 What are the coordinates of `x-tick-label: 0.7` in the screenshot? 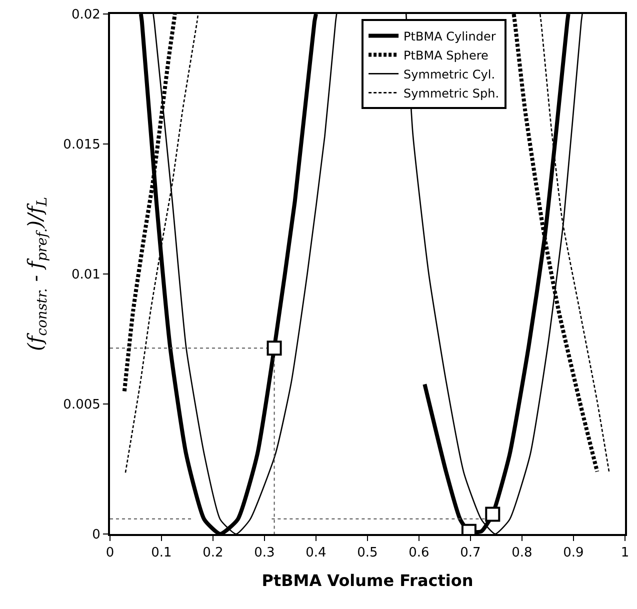 It's located at (470, 553).